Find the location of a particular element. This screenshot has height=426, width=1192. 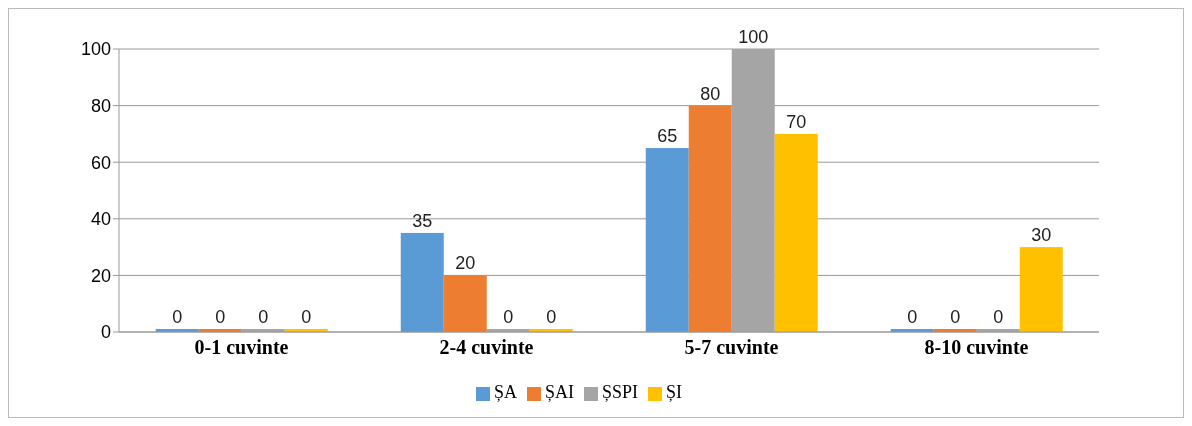

legend-label: ȘAI is located at coordinates (559, 392).